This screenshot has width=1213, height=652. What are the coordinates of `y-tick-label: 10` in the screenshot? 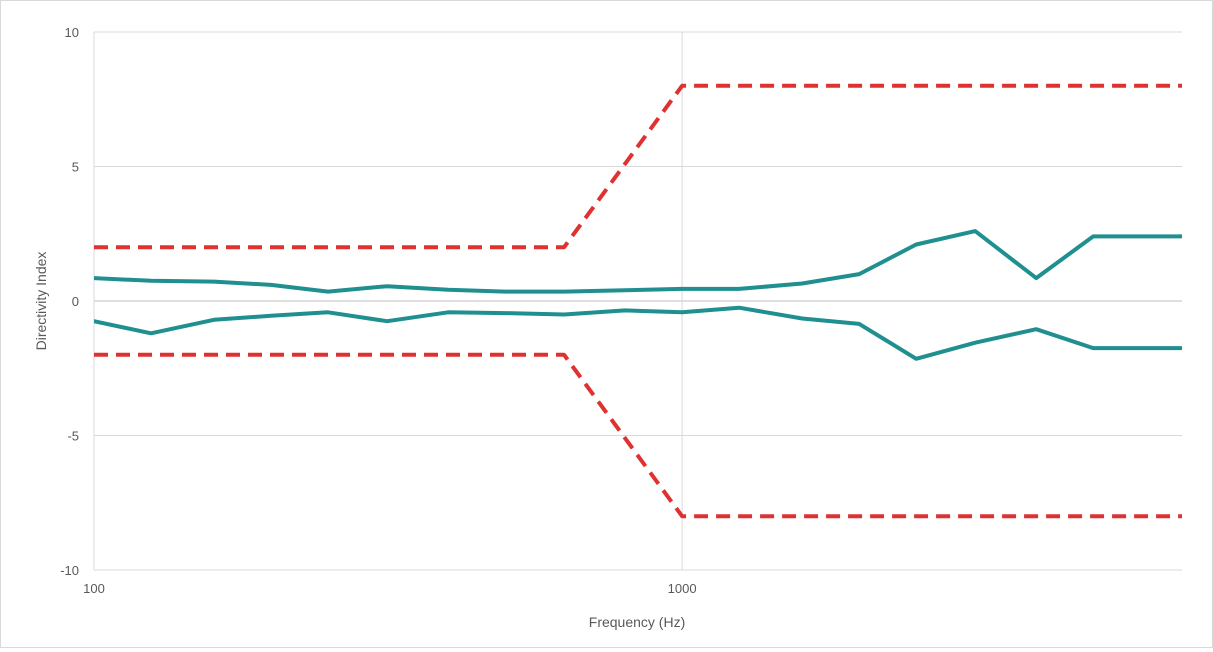 It's located at (72, 32).